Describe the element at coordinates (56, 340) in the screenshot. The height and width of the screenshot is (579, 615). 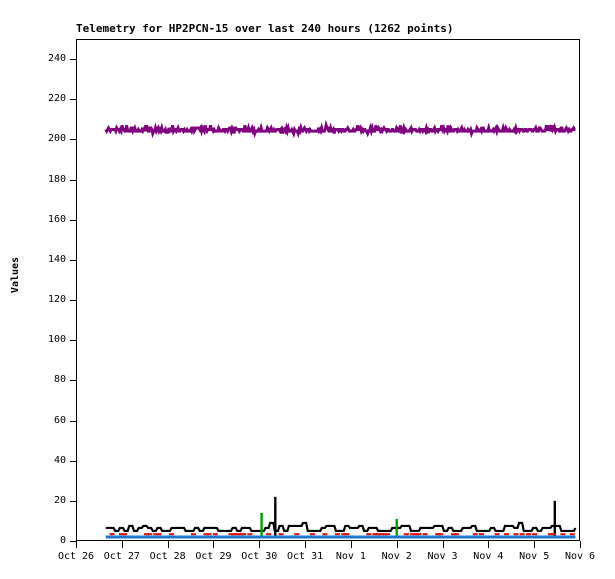
I see `y-tick-label: 100` at that location.